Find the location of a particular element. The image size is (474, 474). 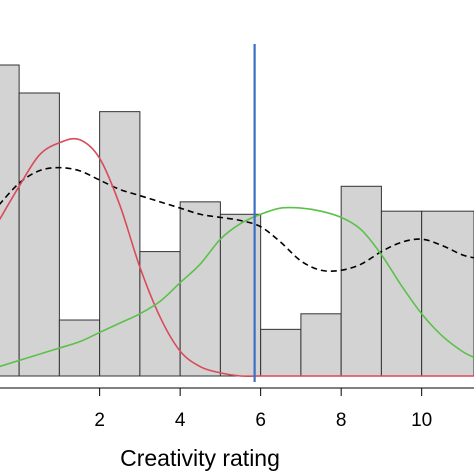

x-tick-label: 4 is located at coordinates (180, 420).